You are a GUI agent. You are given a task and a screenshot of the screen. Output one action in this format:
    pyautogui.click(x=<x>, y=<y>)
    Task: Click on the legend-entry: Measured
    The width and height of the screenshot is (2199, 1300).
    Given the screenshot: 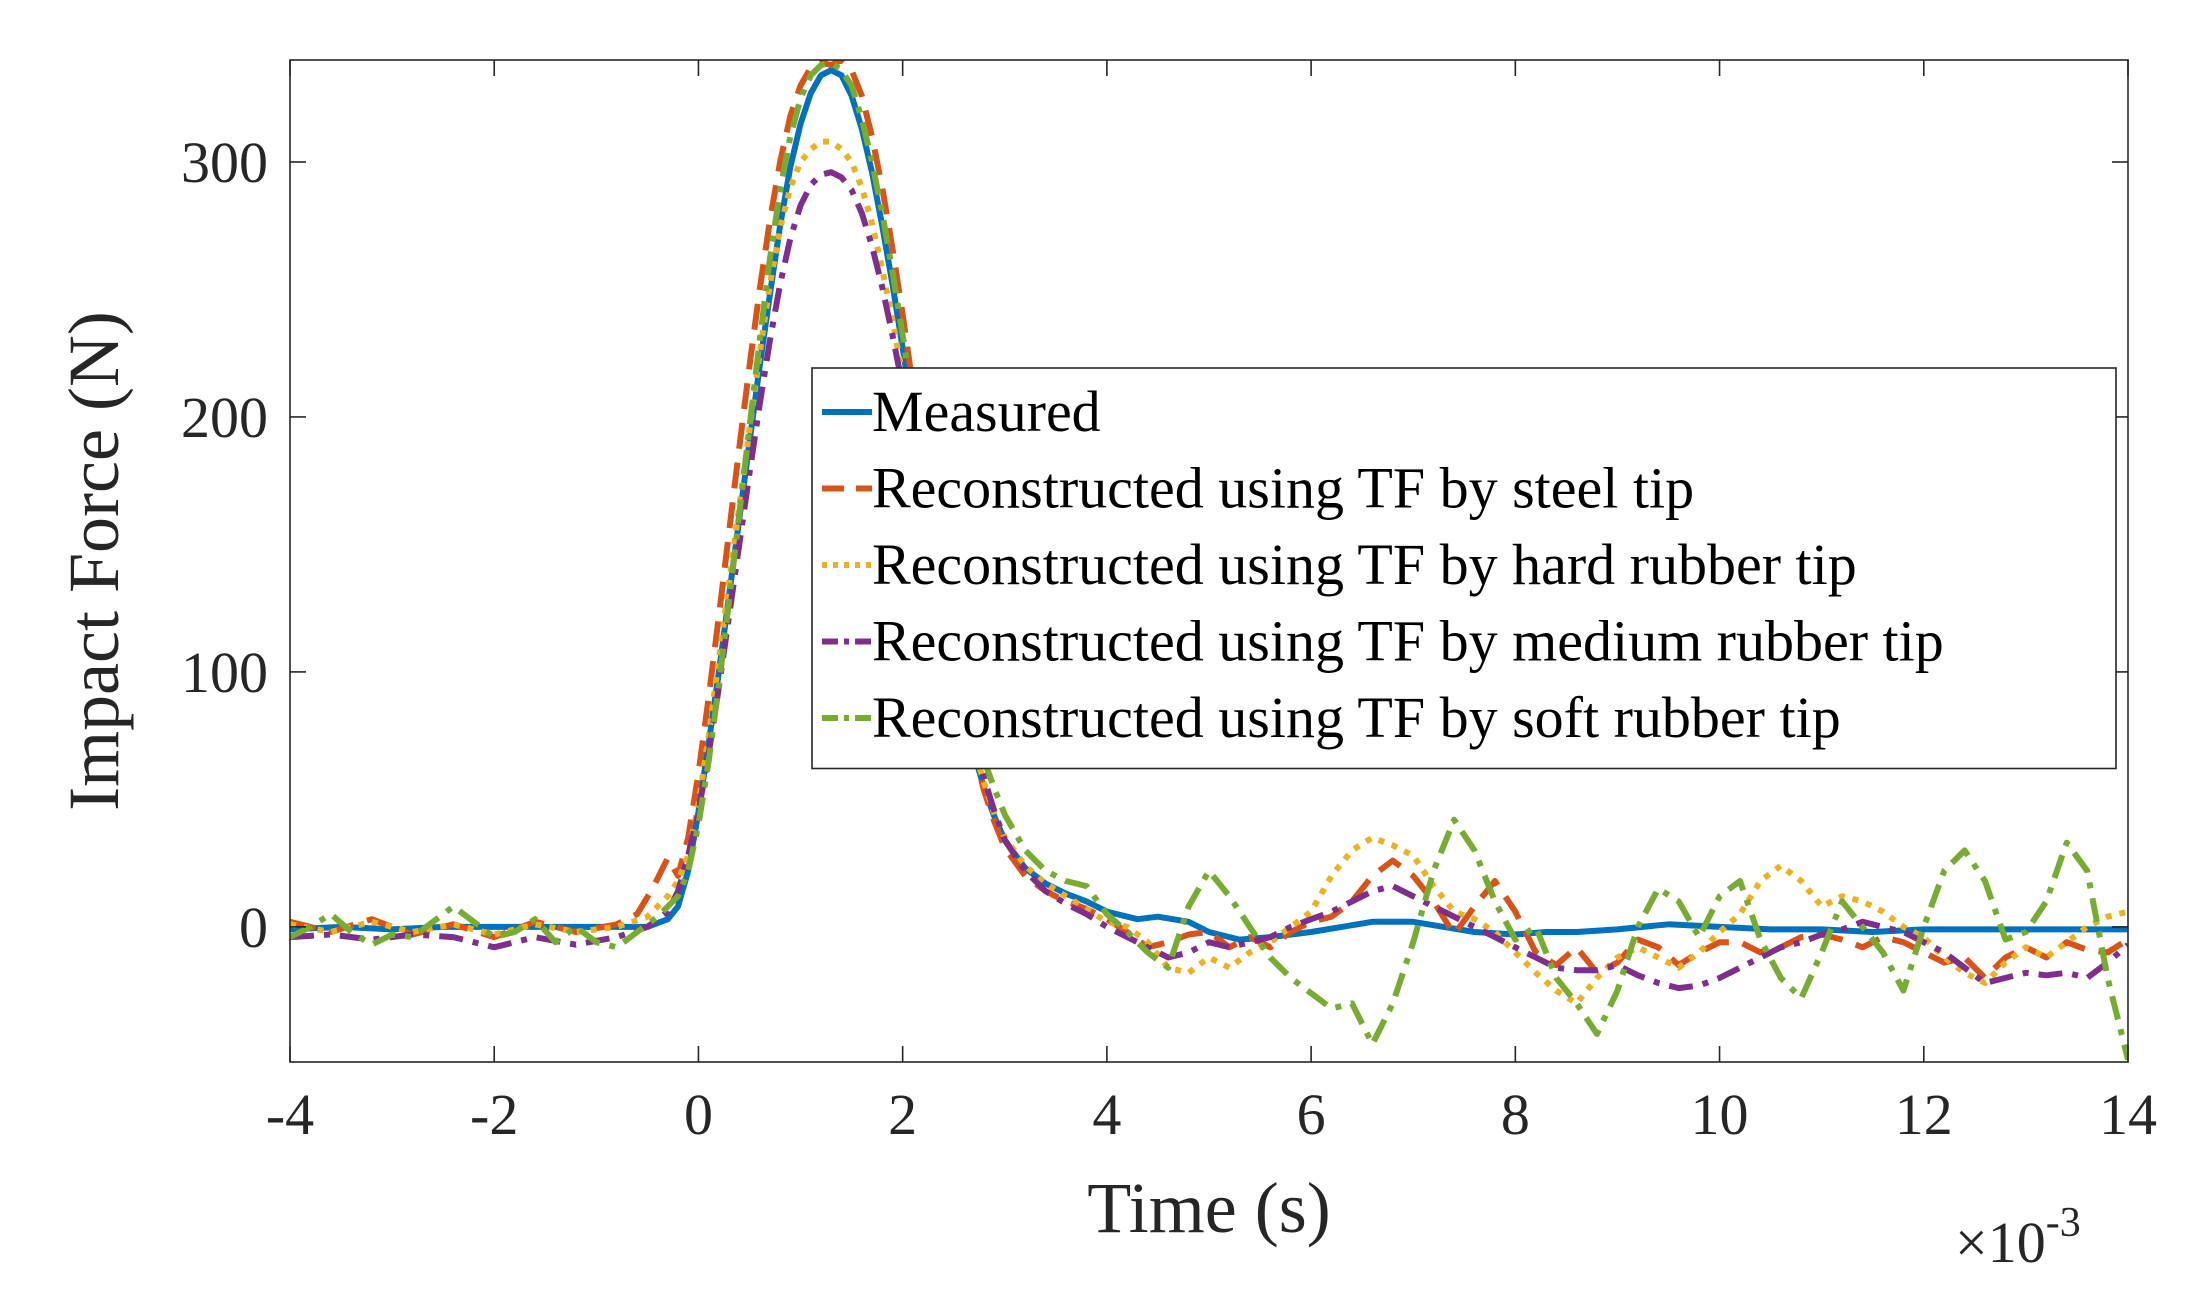 What is the action you would take?
    pyautogui.click(x=961, y=411)
    